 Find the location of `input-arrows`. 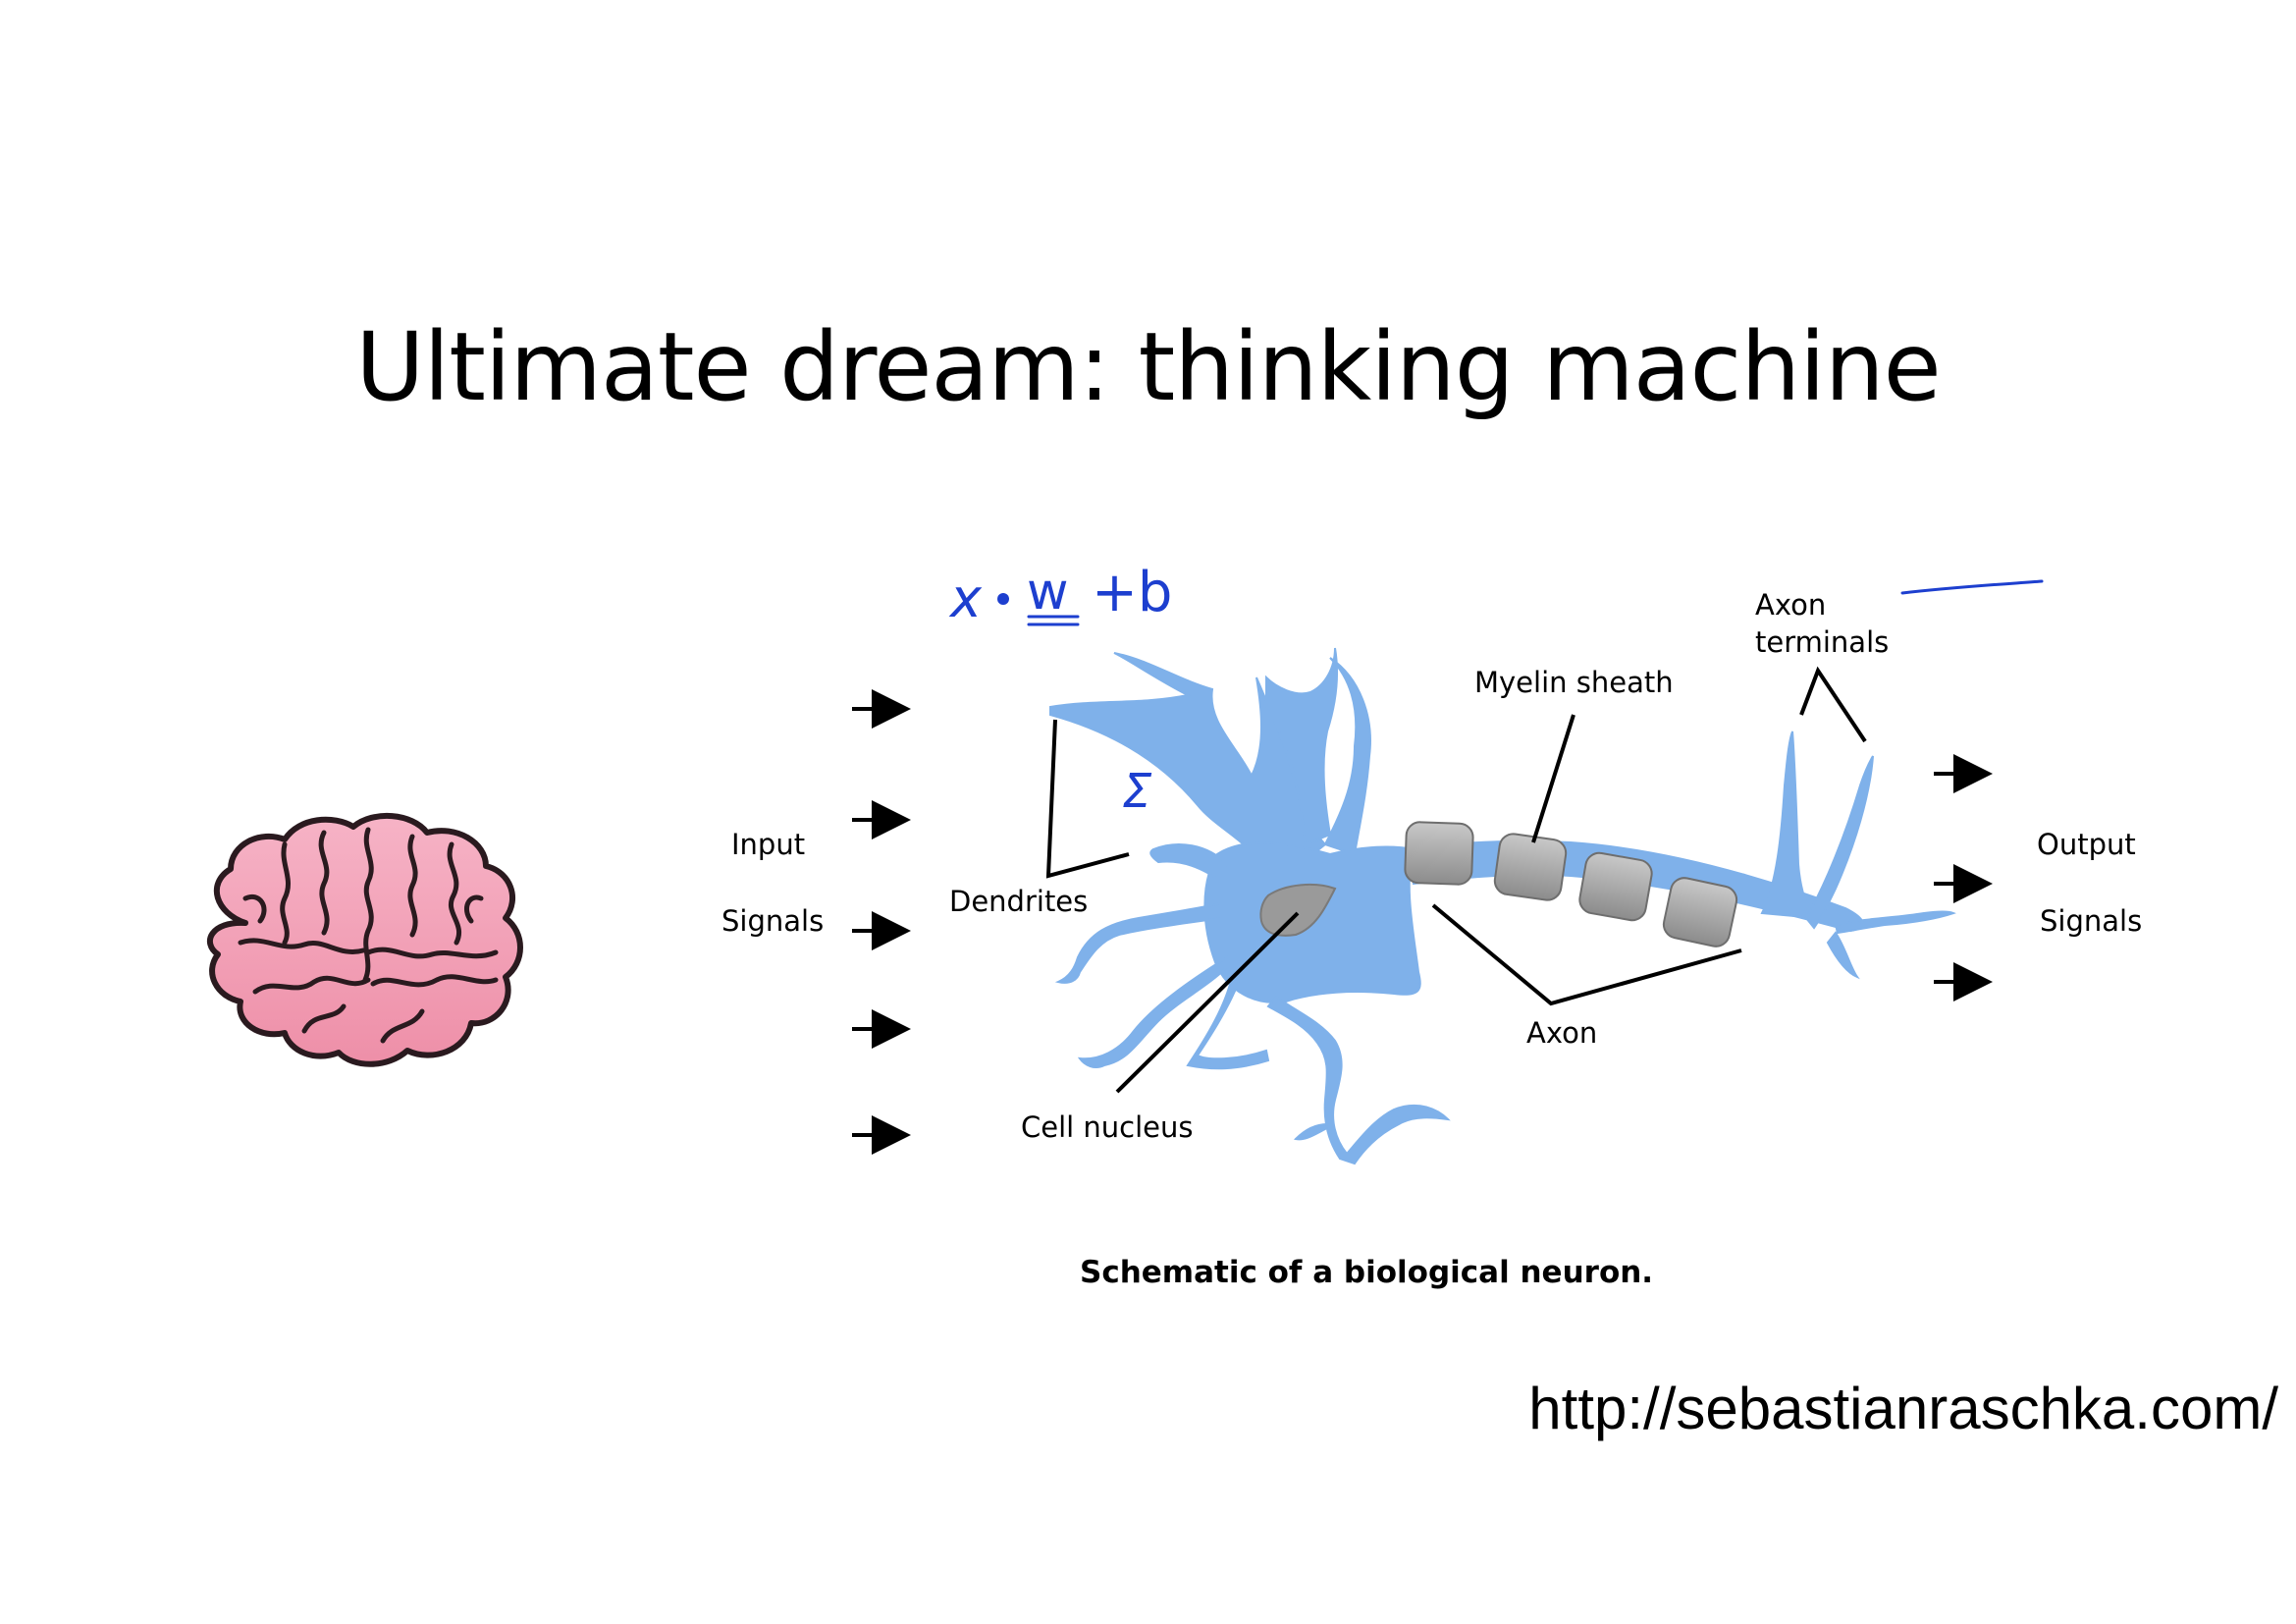

input-arrows is located at coordinates (881, 922).